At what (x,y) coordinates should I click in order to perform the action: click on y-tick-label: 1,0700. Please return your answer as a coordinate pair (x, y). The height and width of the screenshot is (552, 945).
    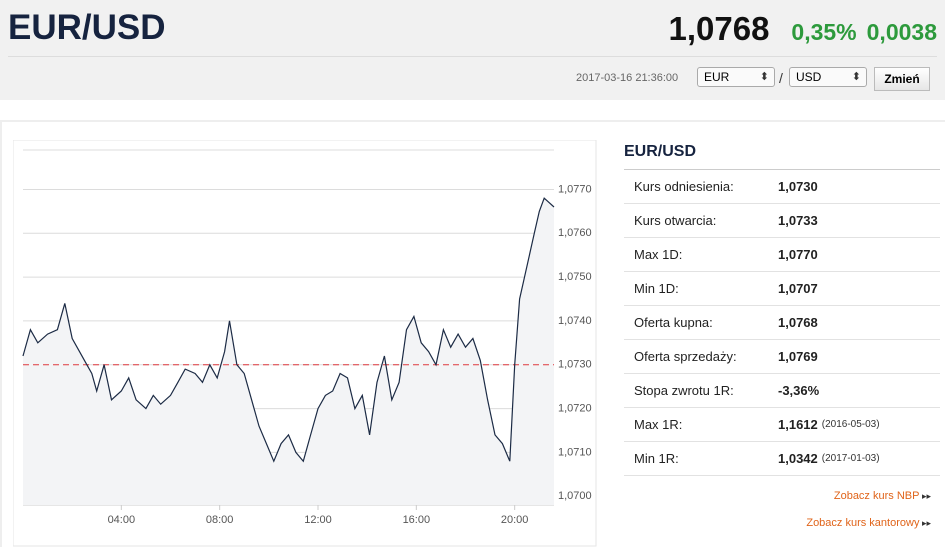
    Looking at the image, I should click on (575, 496).